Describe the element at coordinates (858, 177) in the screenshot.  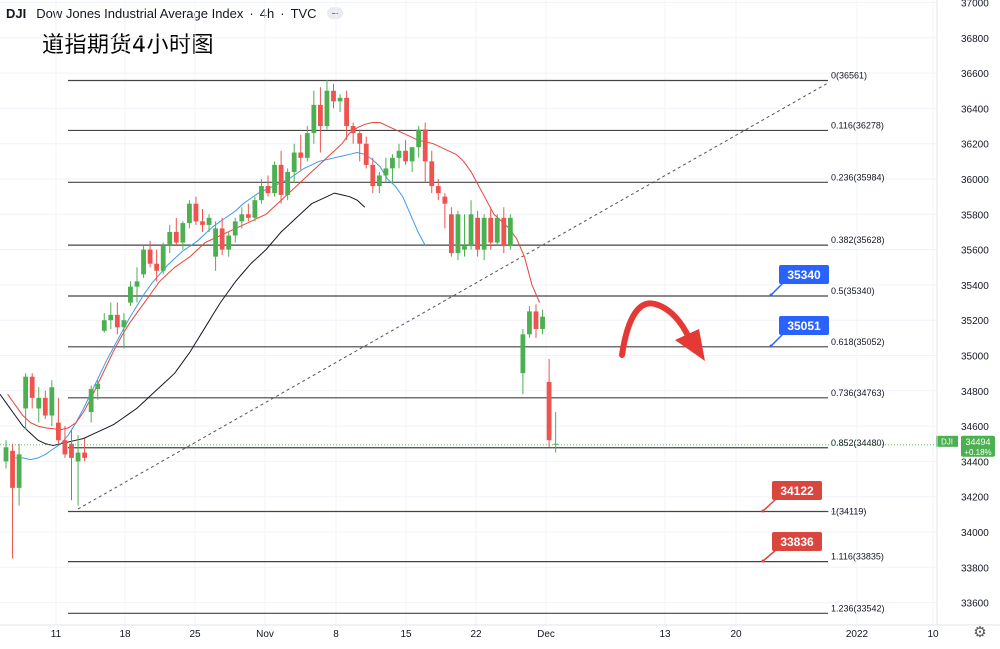
I see `fib-level-label: 0.236(35984)` at that location.